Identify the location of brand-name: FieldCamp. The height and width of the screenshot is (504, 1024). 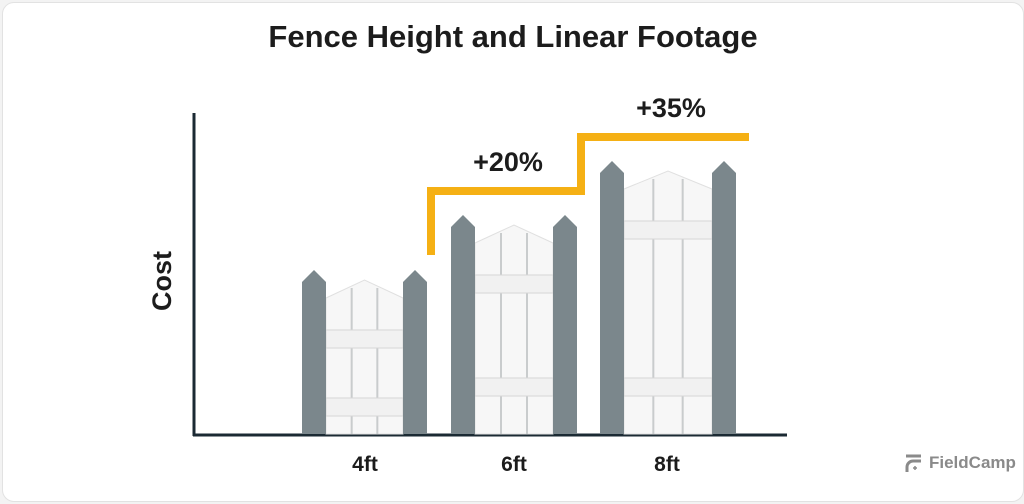
(972, 462).